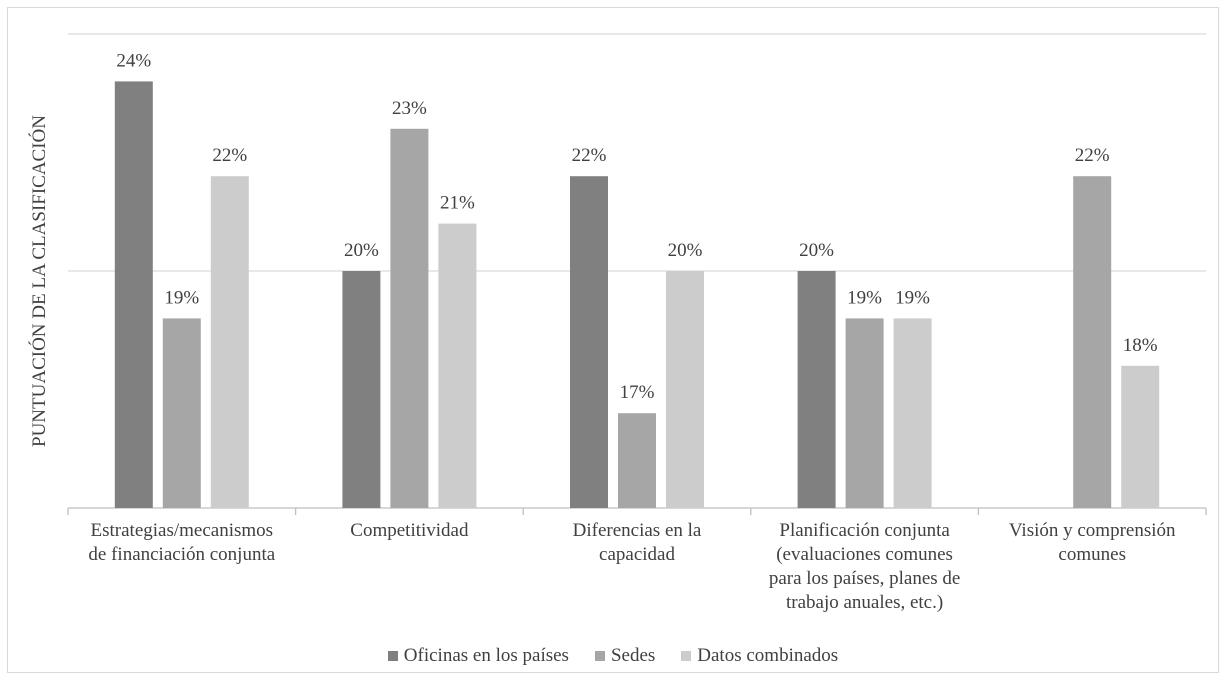 The width and height of the screenshot is (1226, 680). I want to click on category-label: Visión y comprensión comunes, so click(1092, 542).